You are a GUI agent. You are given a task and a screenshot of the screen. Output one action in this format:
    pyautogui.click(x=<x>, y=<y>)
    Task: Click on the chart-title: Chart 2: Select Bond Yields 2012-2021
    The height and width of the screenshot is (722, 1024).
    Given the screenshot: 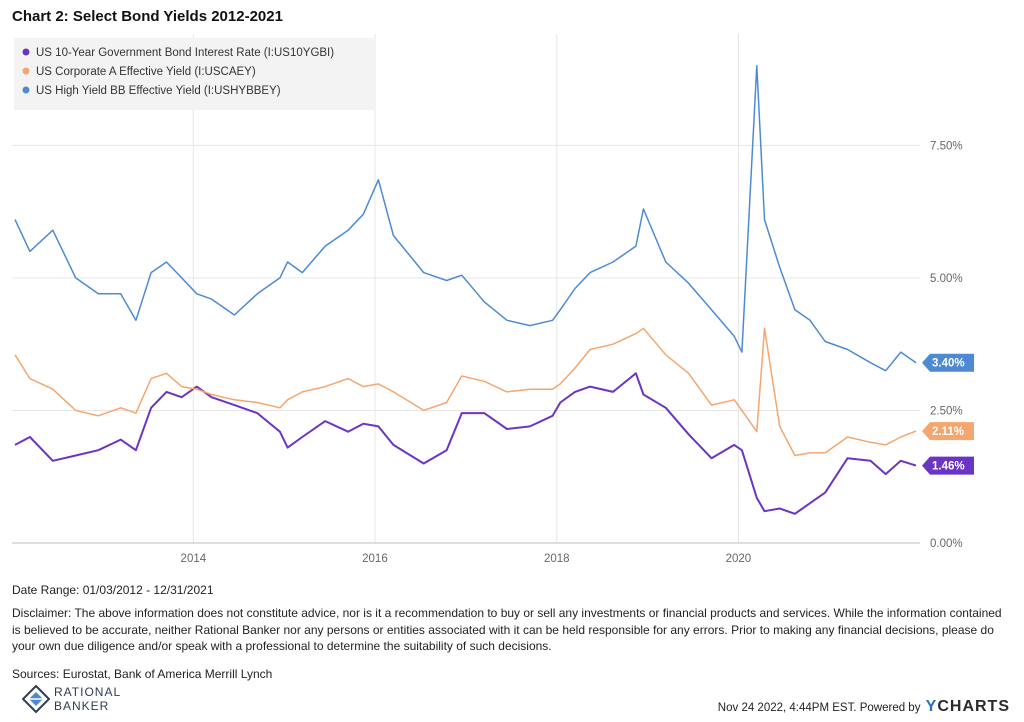 What is the action you would take?
    pyautogui.click(x=147, y=16)
    